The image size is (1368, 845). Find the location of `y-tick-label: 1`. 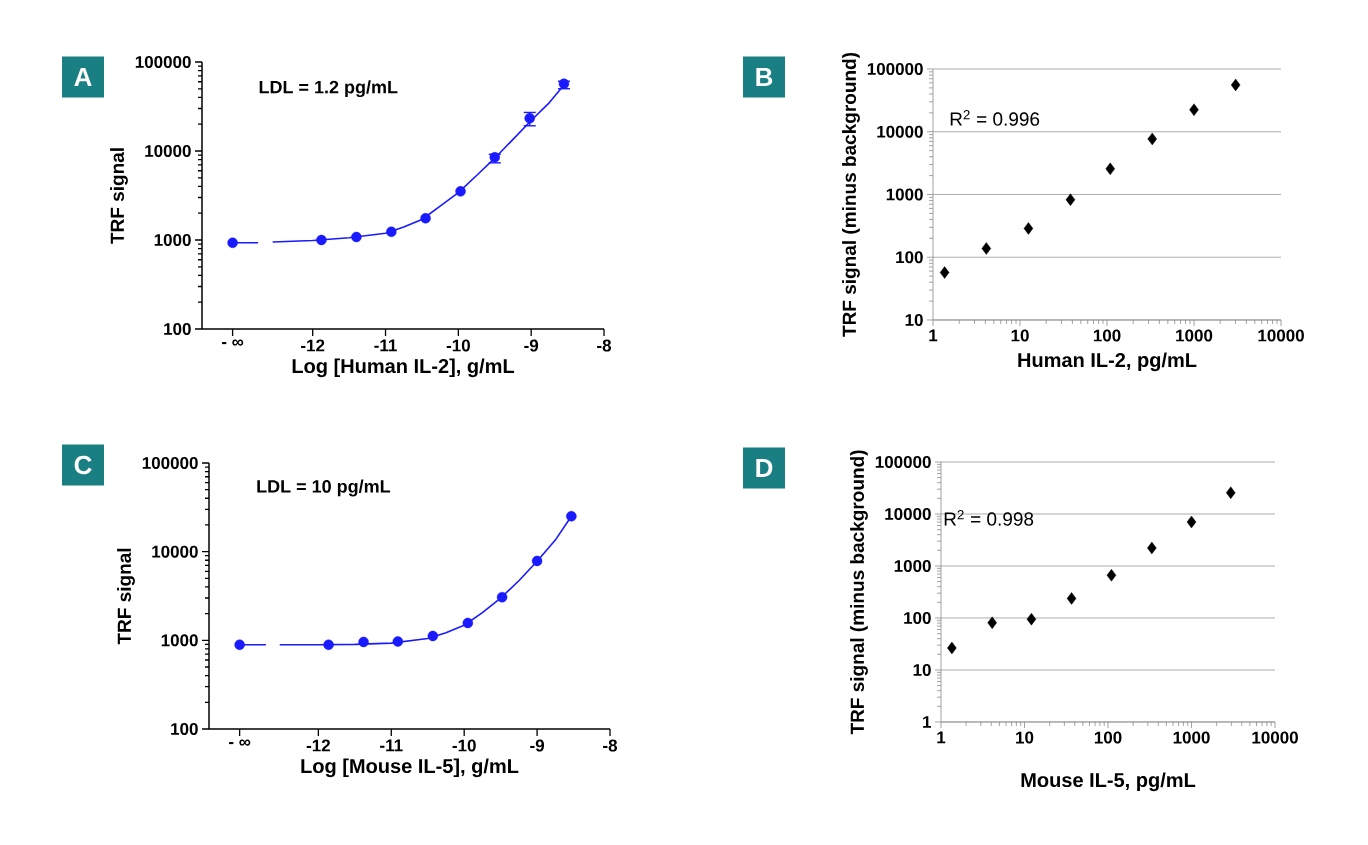

y-tick-label: 1 is located at coordinates (927, 722).